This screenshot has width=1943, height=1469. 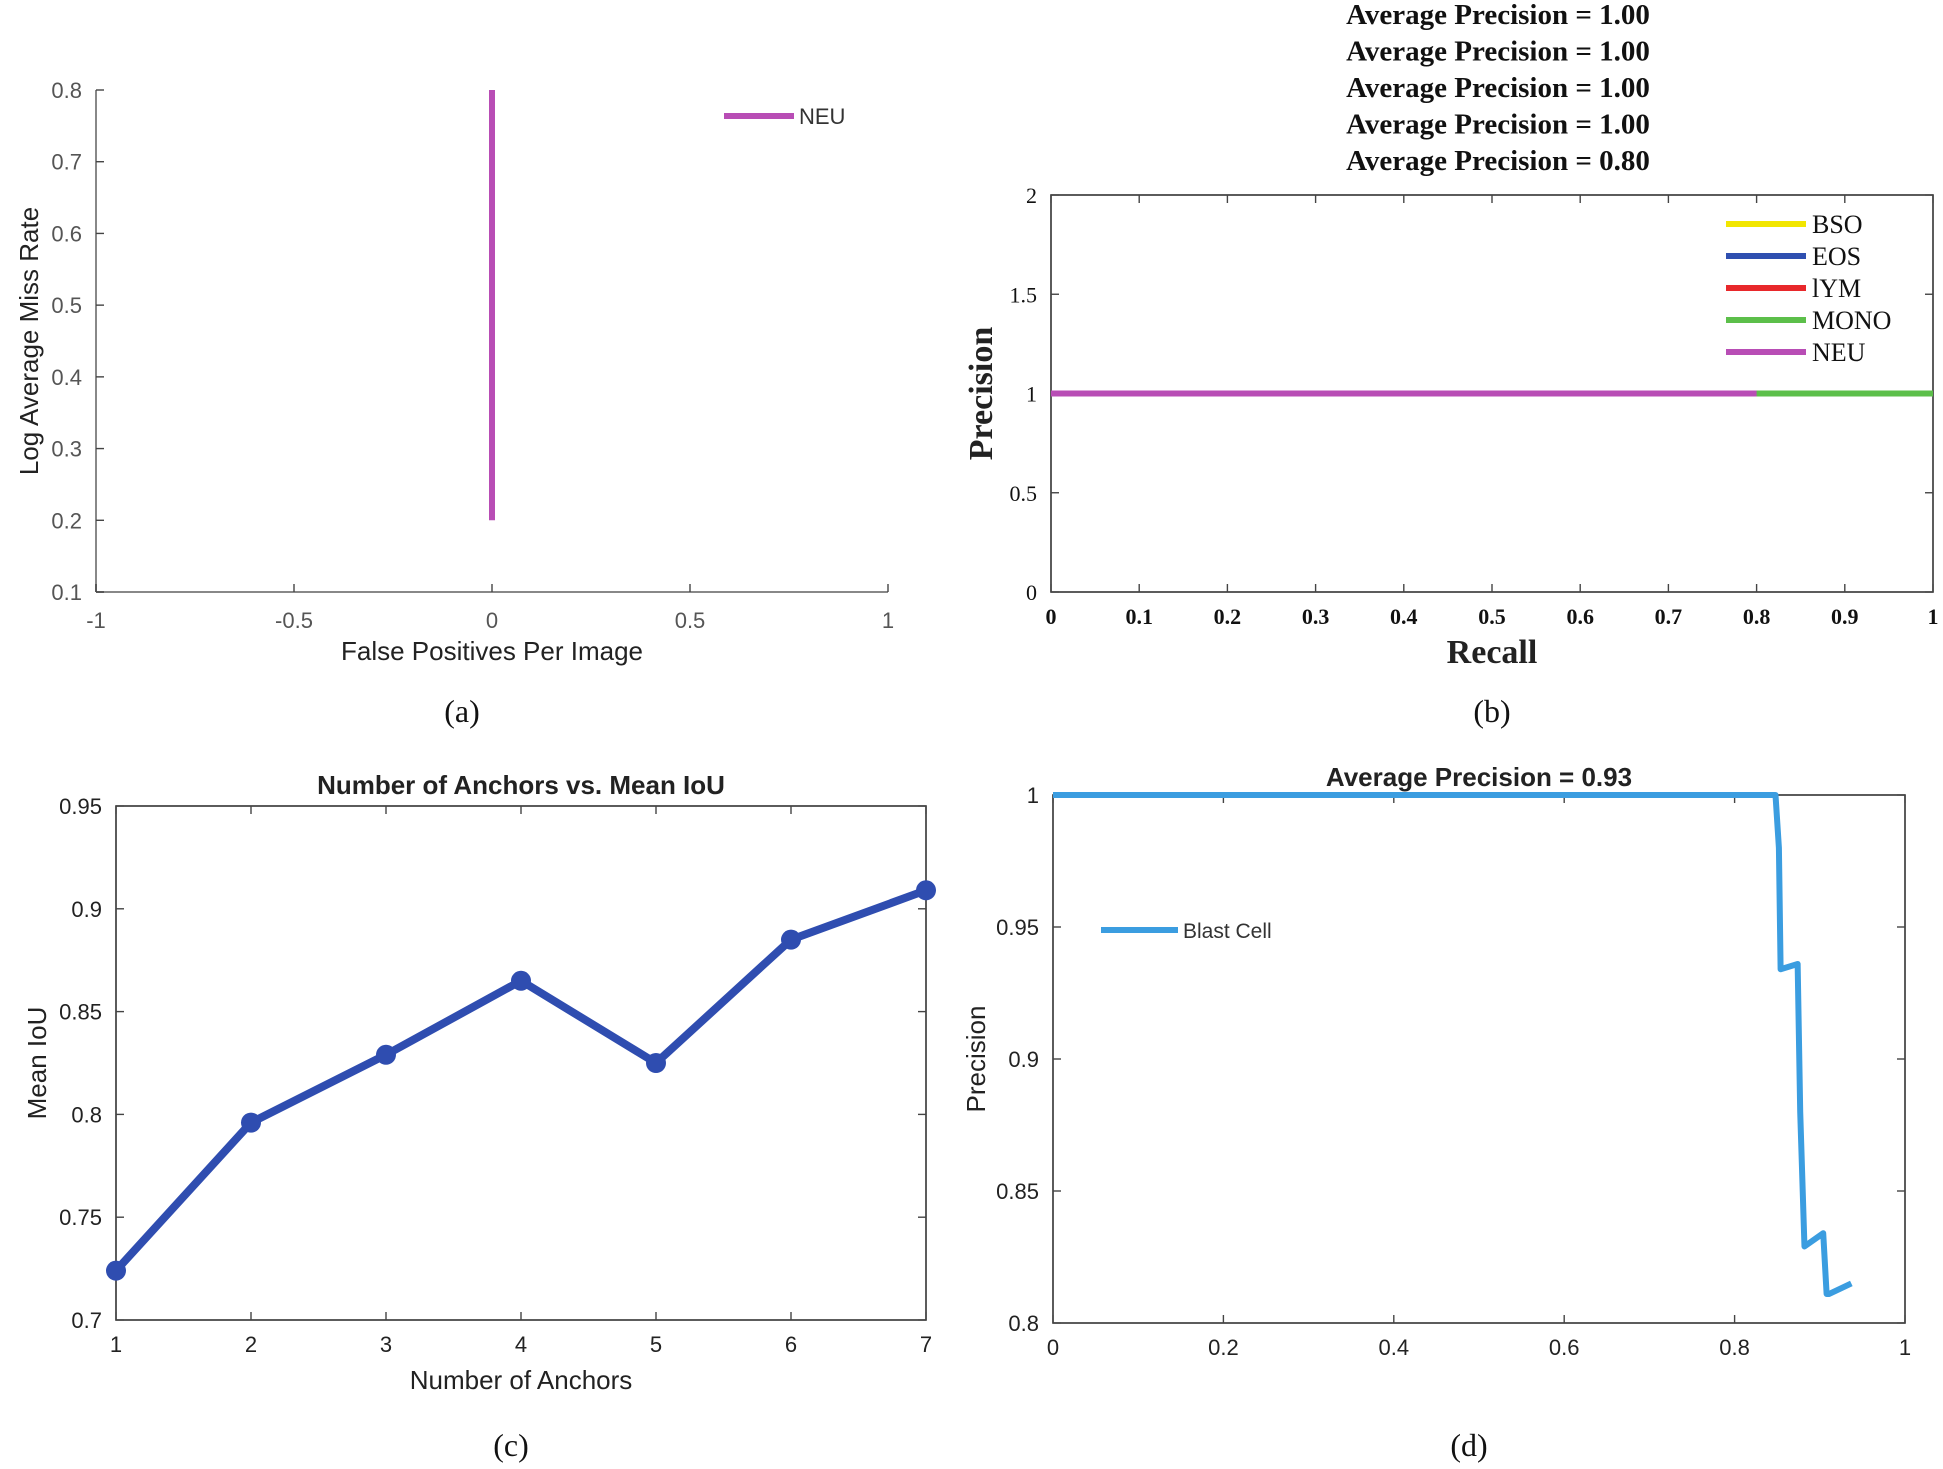 I want to click on y-axis-label: Log Average Miss Rate, so click(x=29, y=341).